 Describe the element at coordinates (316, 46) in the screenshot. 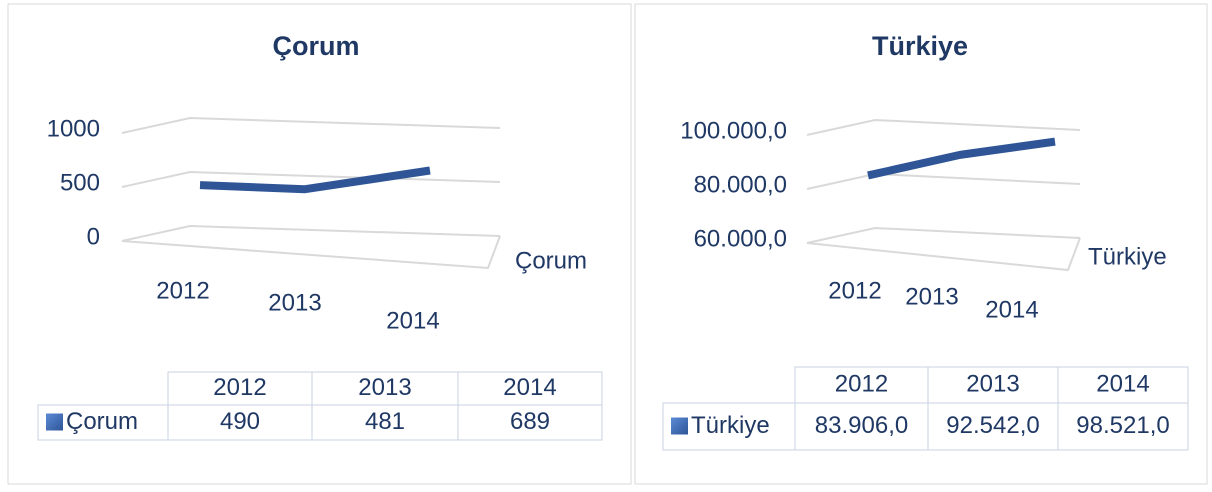

I see `chart-title: Çorum` at that location.